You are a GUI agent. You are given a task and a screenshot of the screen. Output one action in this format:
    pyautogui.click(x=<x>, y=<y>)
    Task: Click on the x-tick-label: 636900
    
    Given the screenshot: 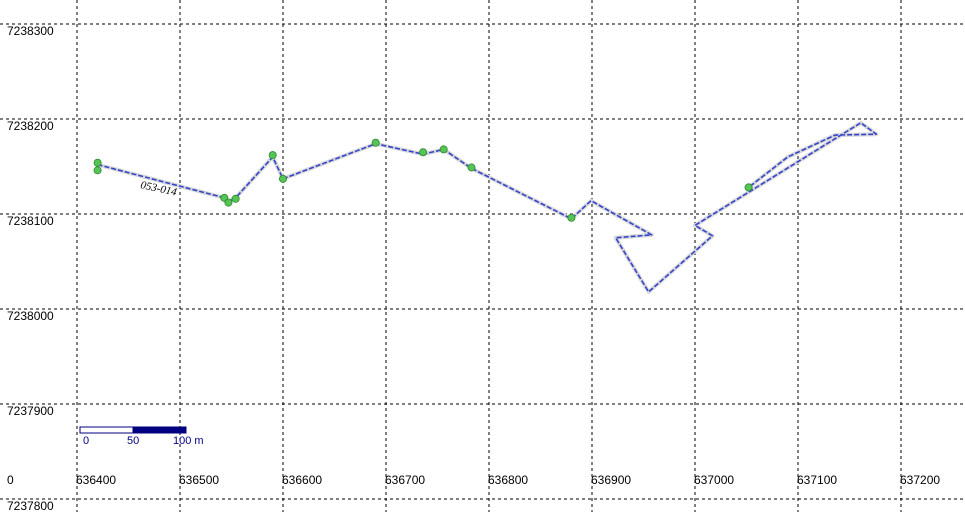 What is the action you would take?
    pyautogui.click(x=611, y=480)
    